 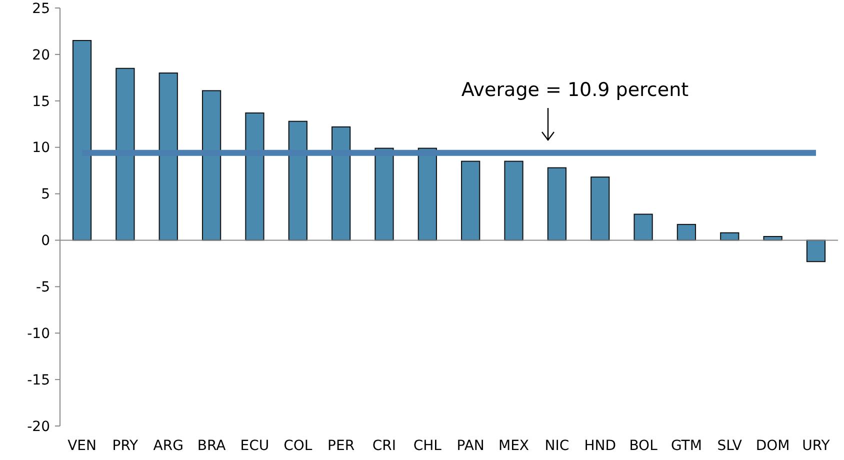 I want to click on y-tick-label: -15, so click(x=38, y=380).